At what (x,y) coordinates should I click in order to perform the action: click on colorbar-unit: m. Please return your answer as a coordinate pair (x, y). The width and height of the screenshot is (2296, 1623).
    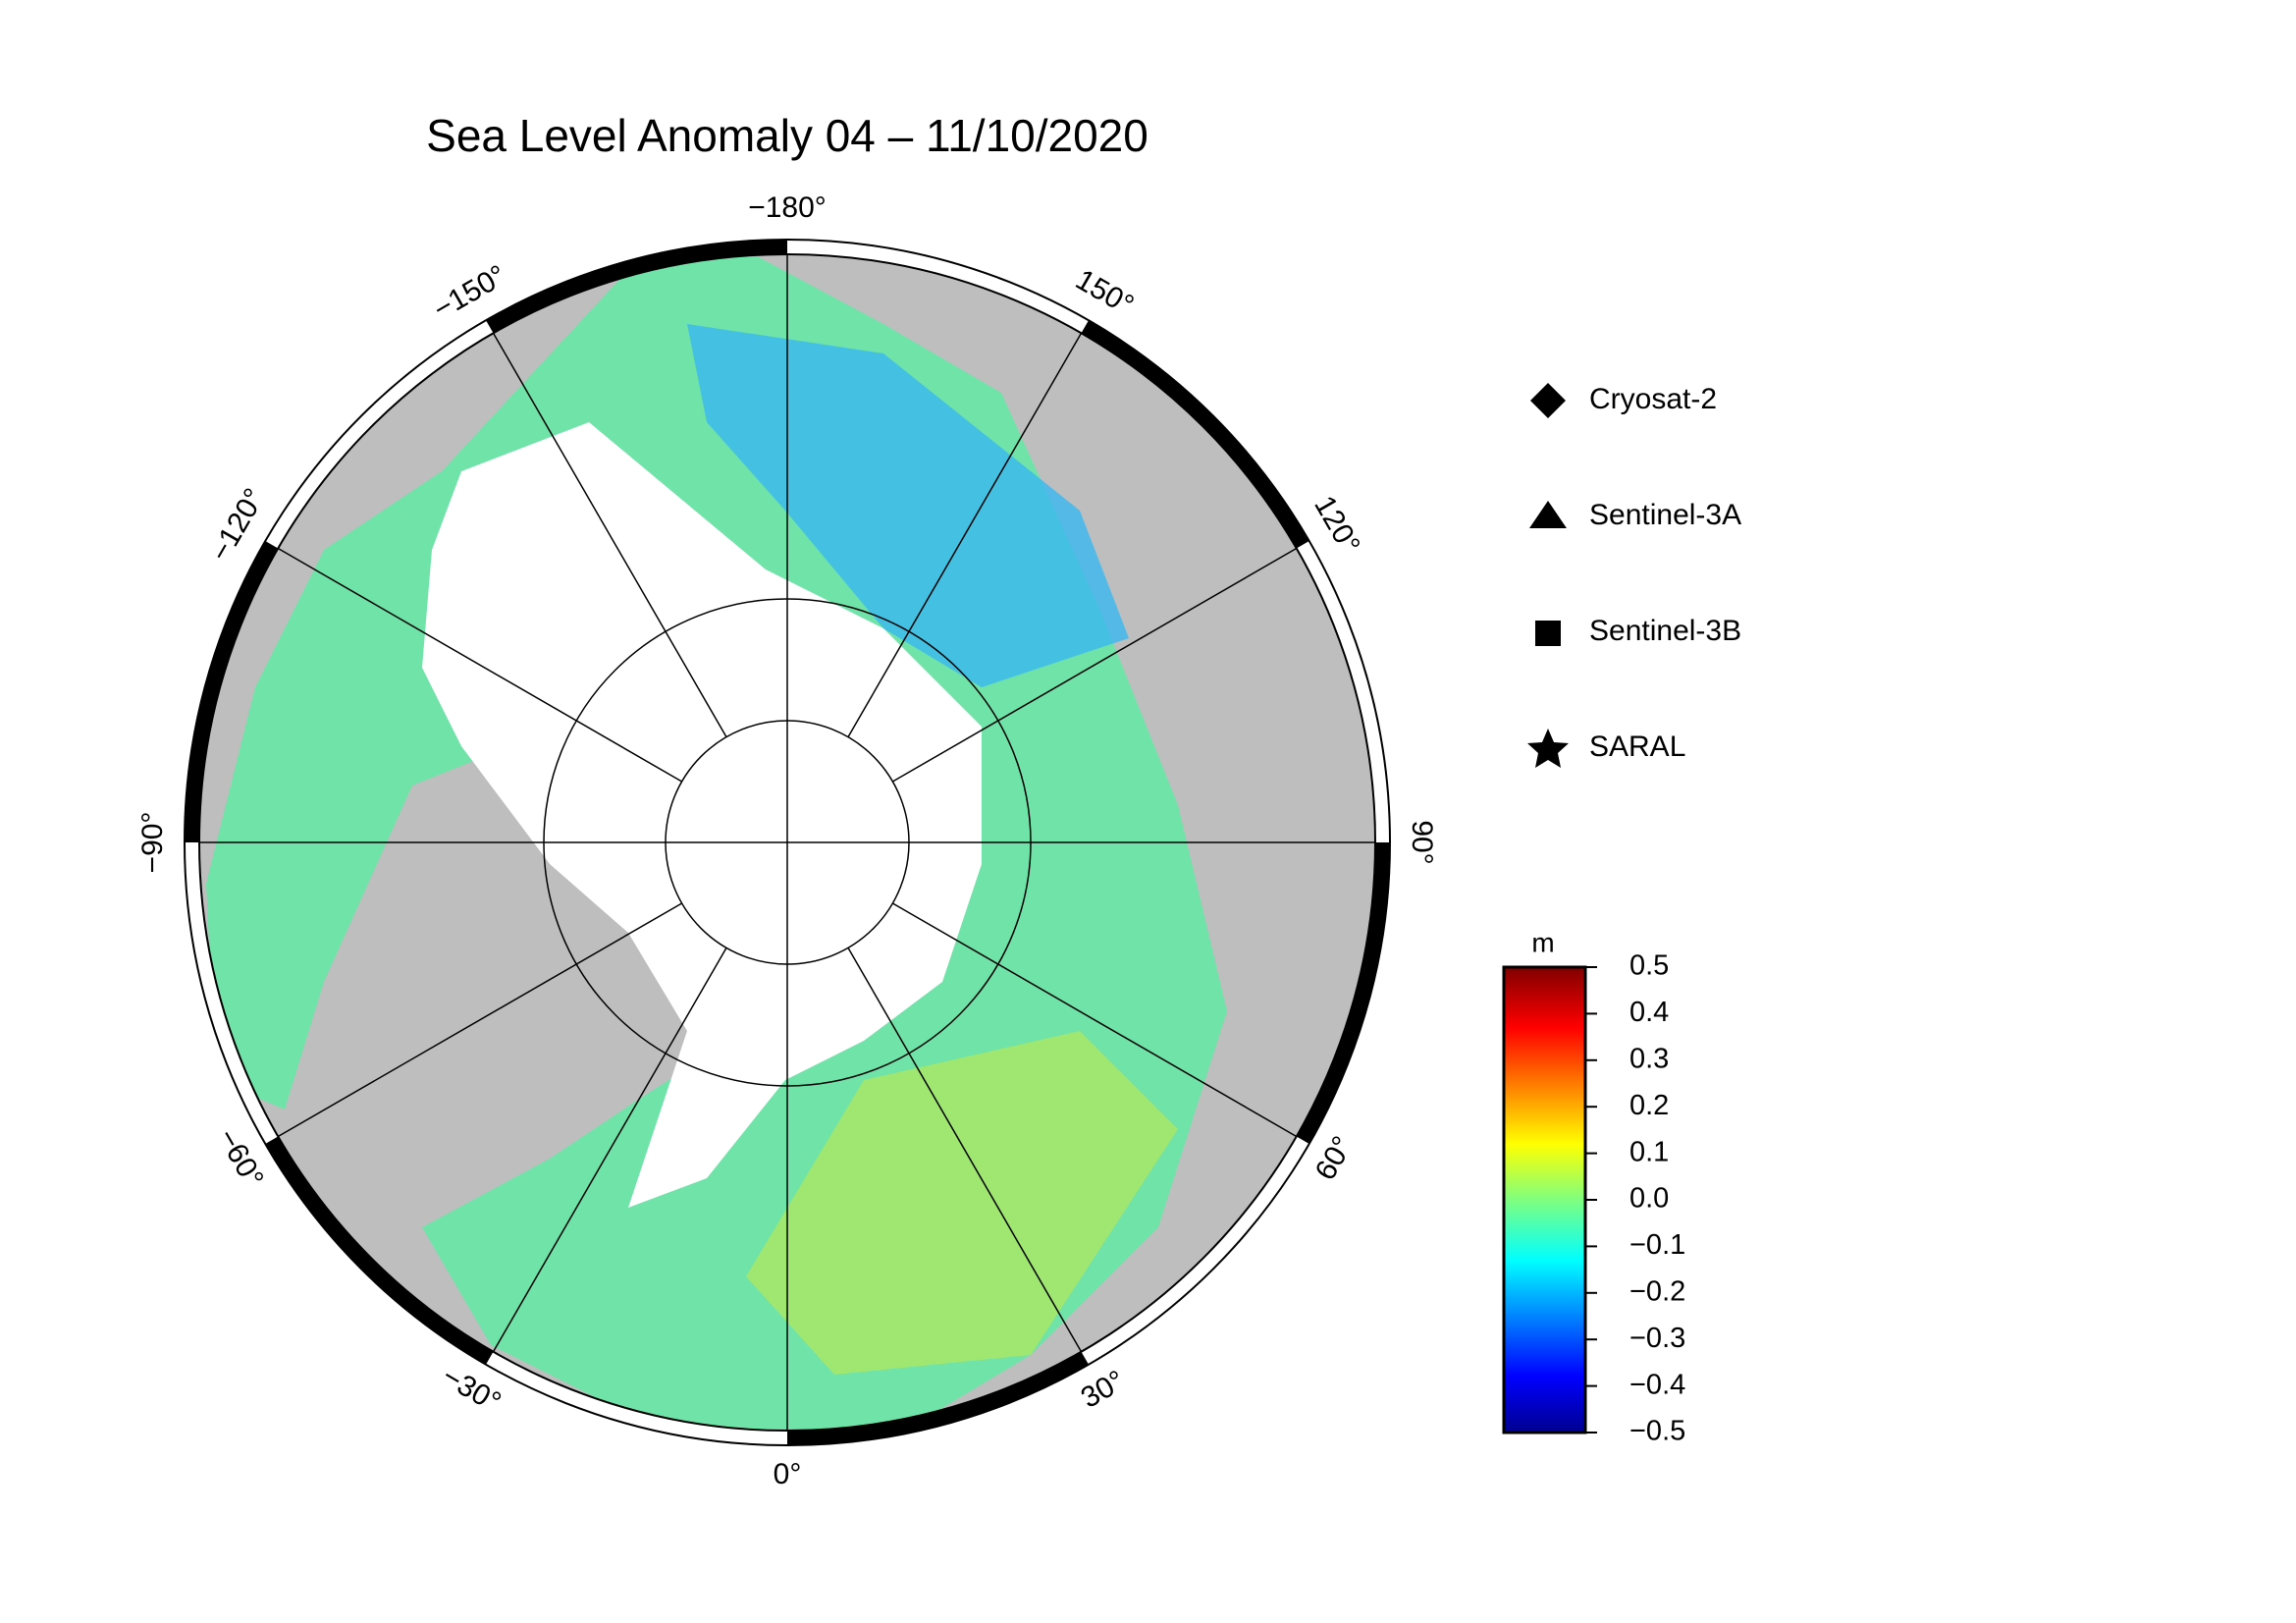
    Looking at the image, I should click on (1543, 942).